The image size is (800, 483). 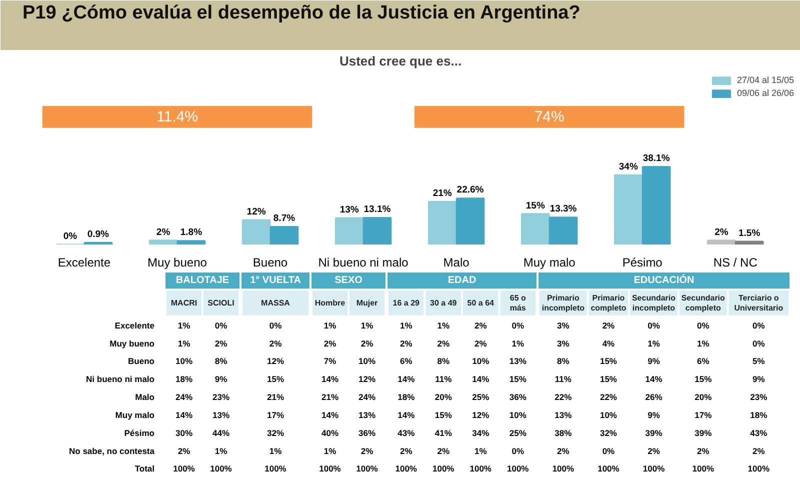 I want to click on x-tick-label: Mujer, so click(x=367, y=303).